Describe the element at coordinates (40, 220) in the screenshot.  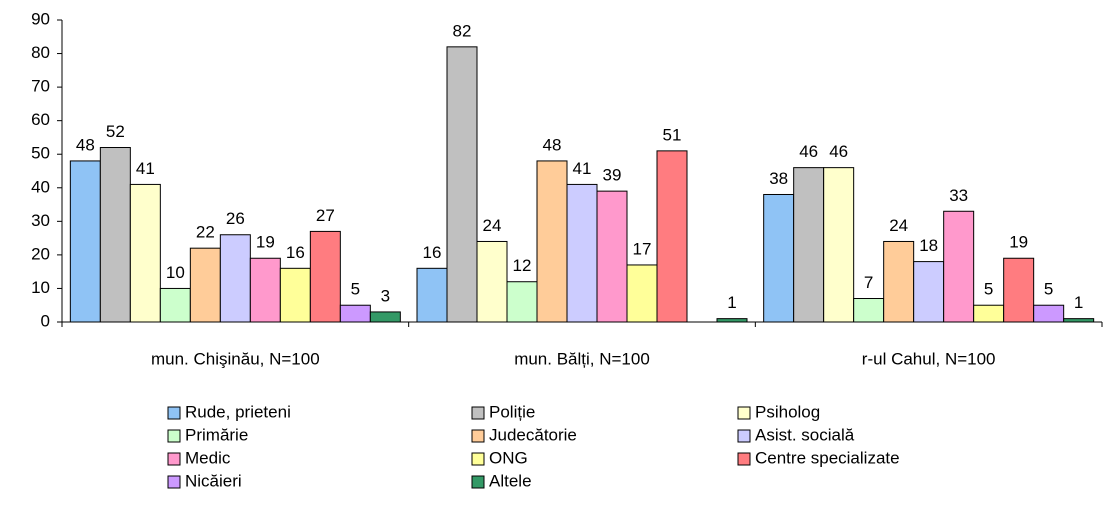
I see `y-tick-label: 30` at that location.